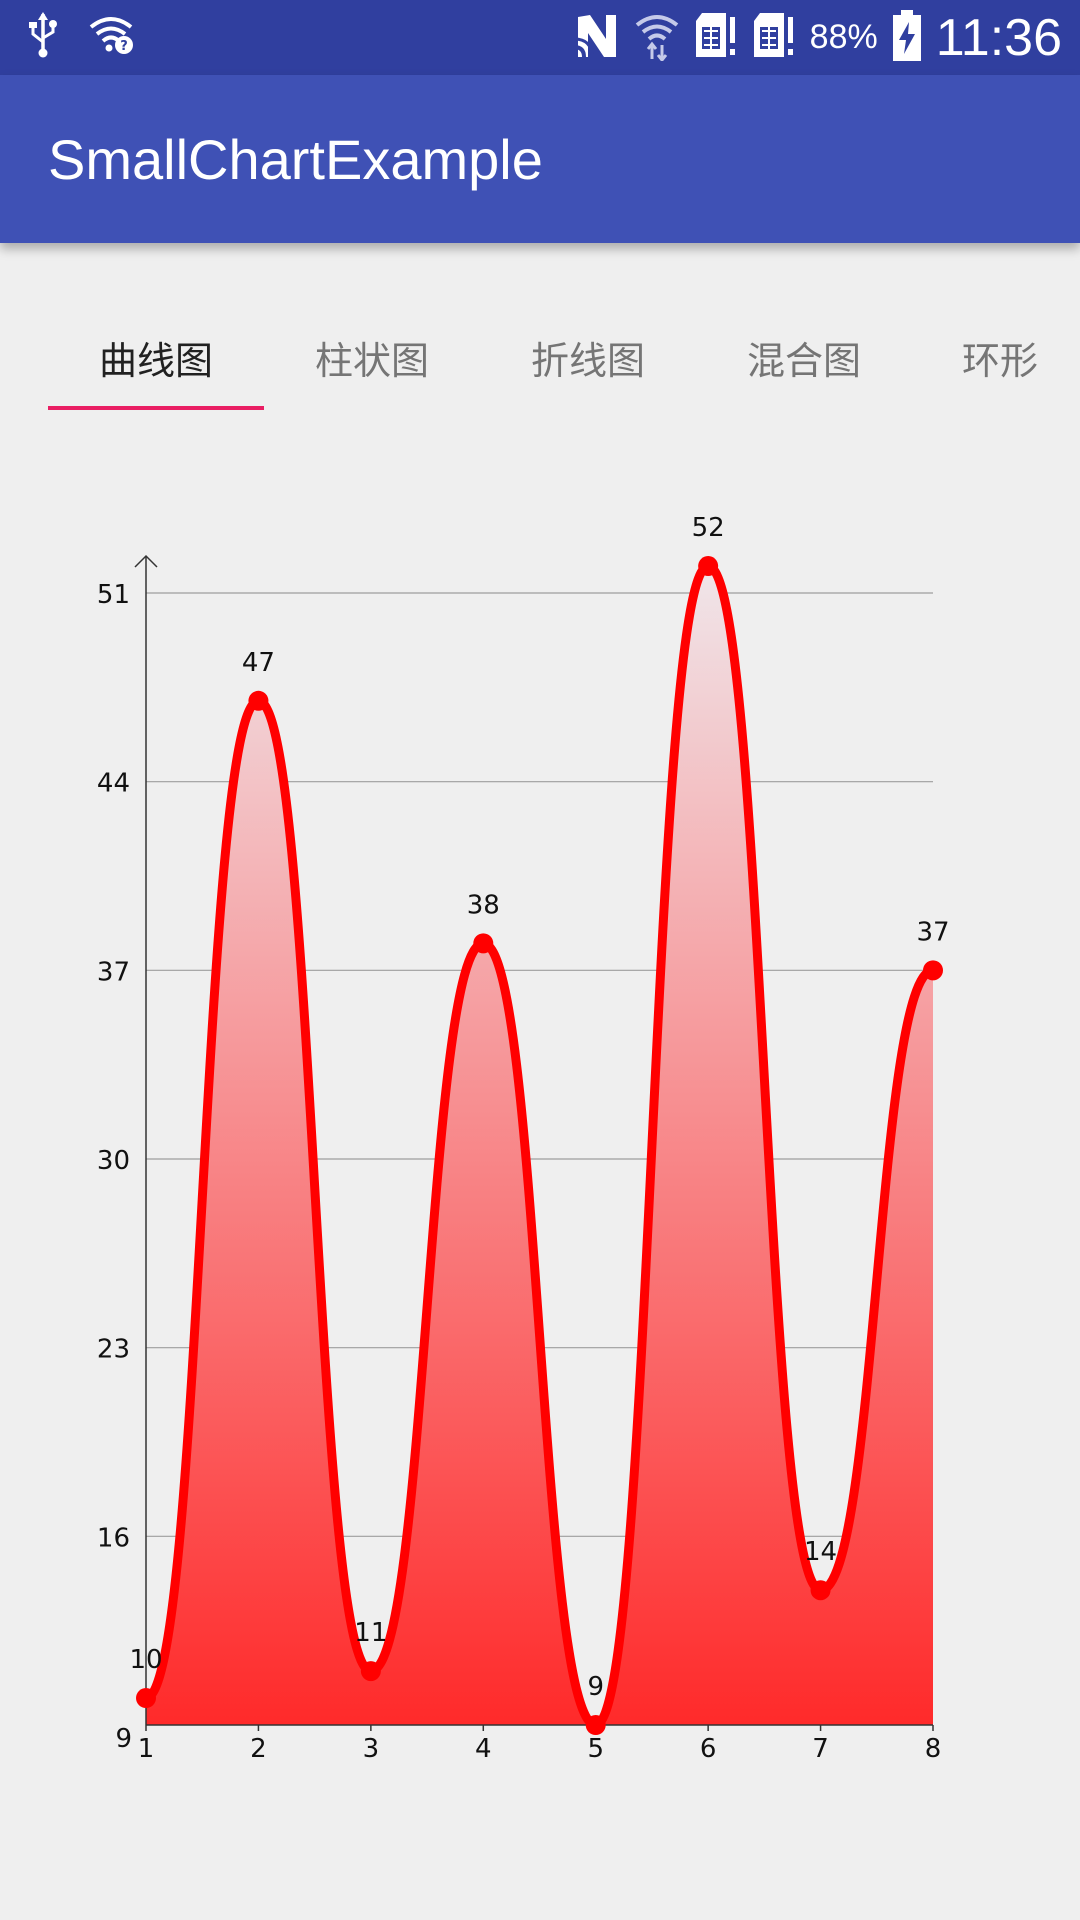 The width and height of the screenshot is (1080, 1920). I want to click on sim2-icon, so click(774, 38).